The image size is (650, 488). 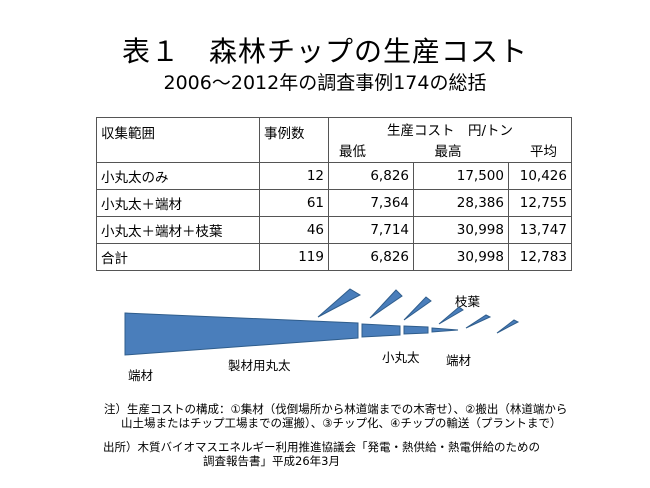 I want to click on table-row: 小丸太のみ 12 6,826 17,500 10,426, so click(x=334, y=176).